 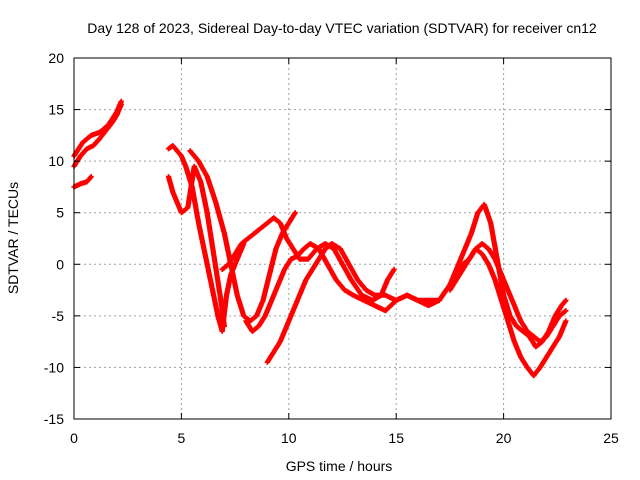 What do you see at coordinates (56, 161) in the screenshot?
I see `y-tick-label: 10` at bounding box center [56, 161].